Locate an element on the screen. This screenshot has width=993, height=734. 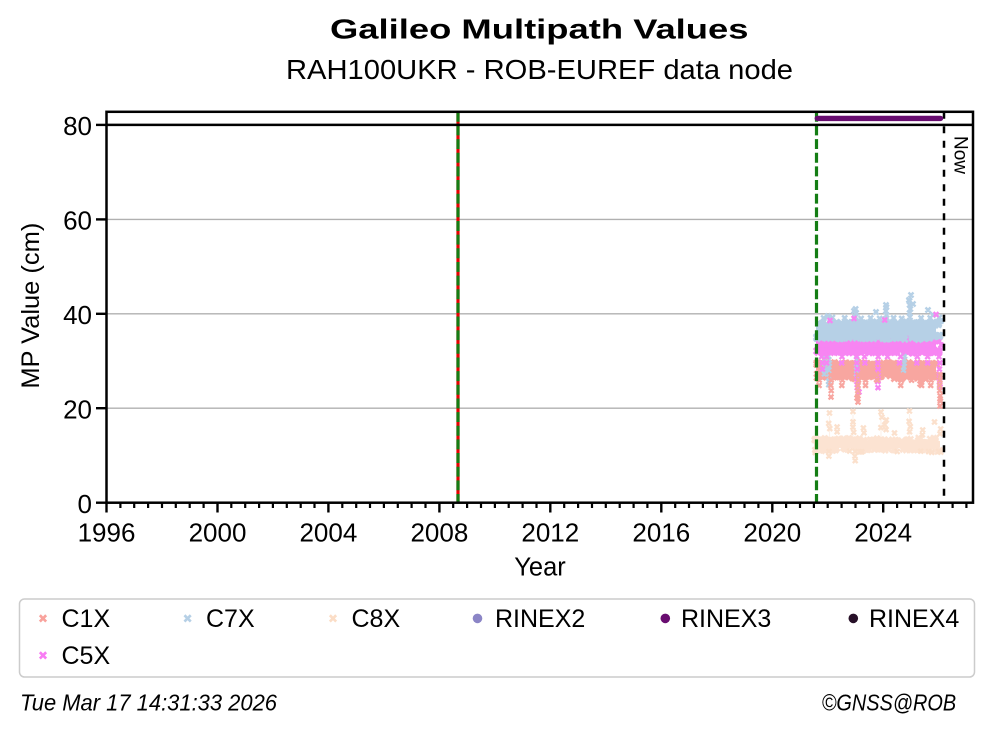
svg-text: 2012 is located at coordinates (550, 532).